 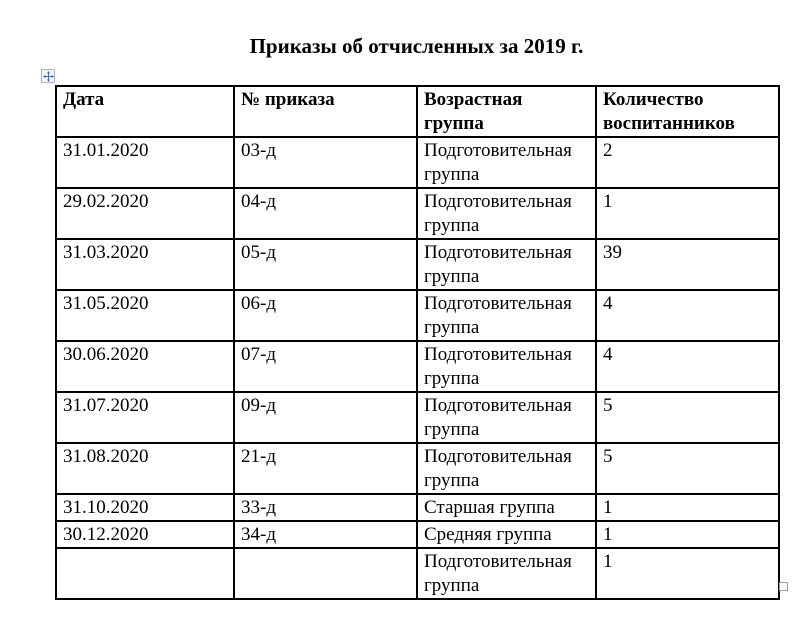 I want to click on table-row: 31.10.2020 33-д Старшая группа 1, so click(x=417, y=507).